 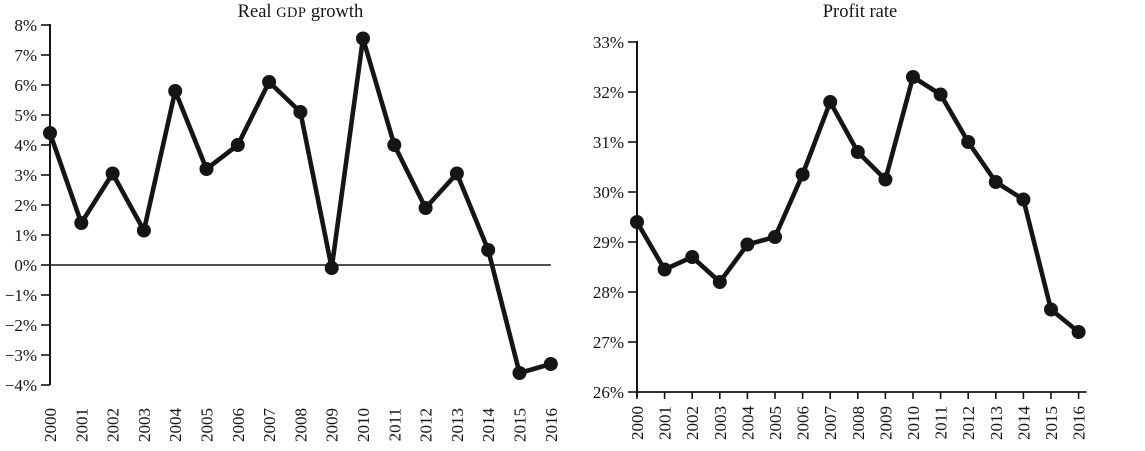 What do you see at coordinates (21, 295) in the screenshot?
I see `y-tick-label: −1%` at bounding box center [21, 295].